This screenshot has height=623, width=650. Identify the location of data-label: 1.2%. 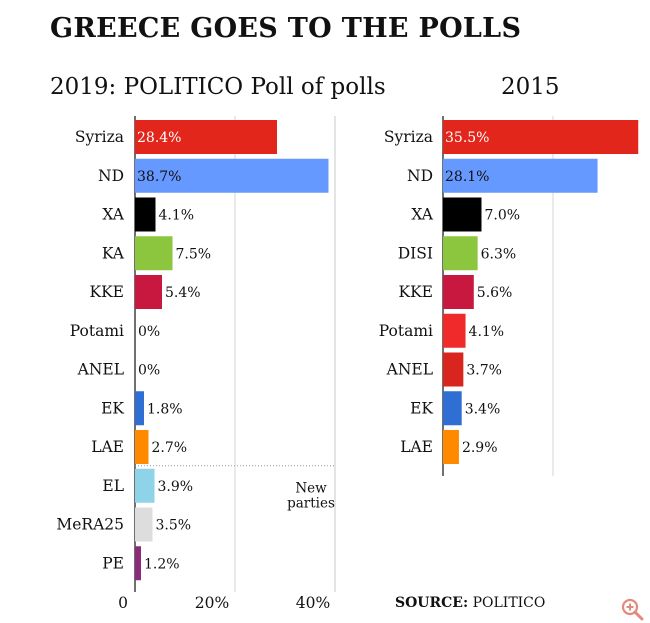
(162, 564).